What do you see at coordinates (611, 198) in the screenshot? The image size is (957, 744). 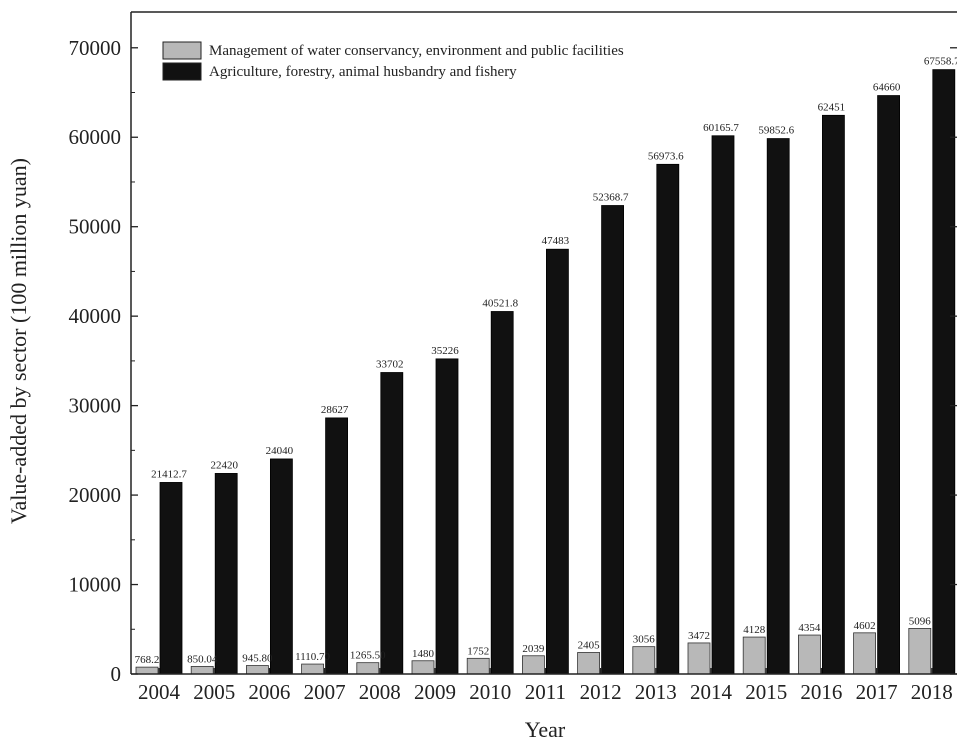 I see `data-label-agriculture: 52368.7` at bounding box center [611, 198].